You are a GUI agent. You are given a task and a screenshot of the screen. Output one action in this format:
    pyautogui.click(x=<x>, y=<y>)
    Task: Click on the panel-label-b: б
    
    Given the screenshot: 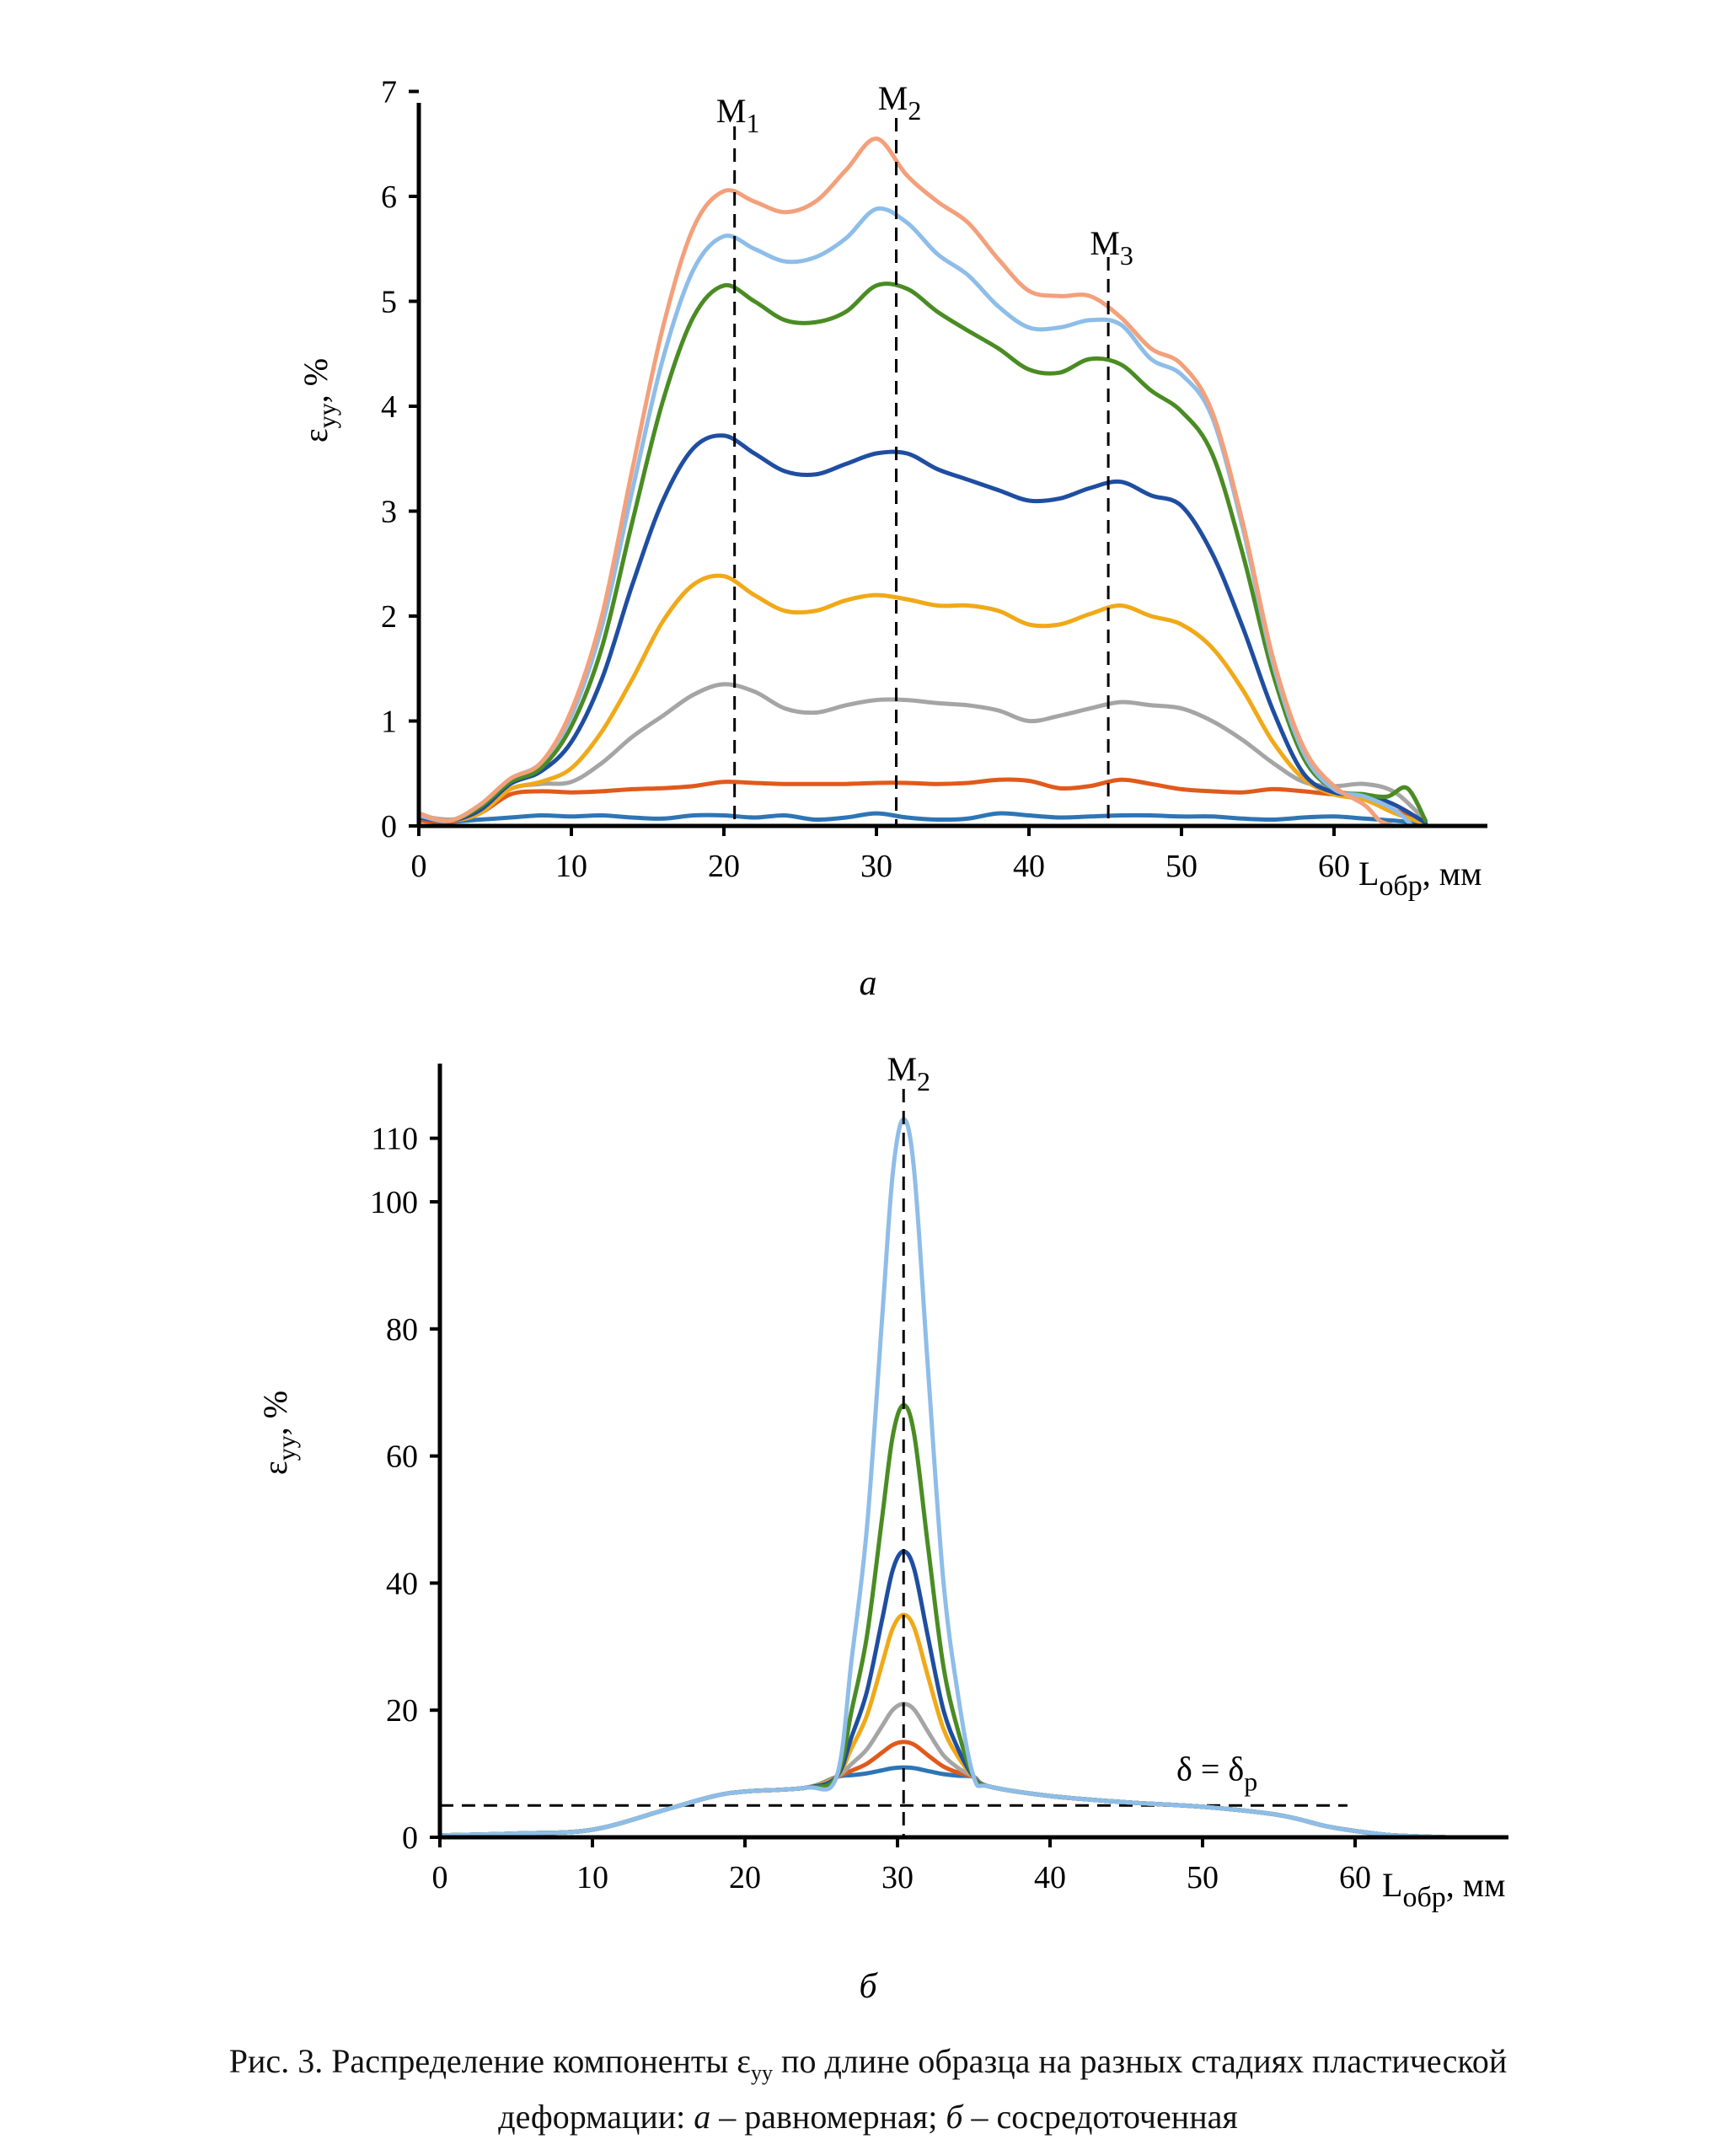 What is the action you would take?
    pyautogui.click(x=868, y=1986)
    